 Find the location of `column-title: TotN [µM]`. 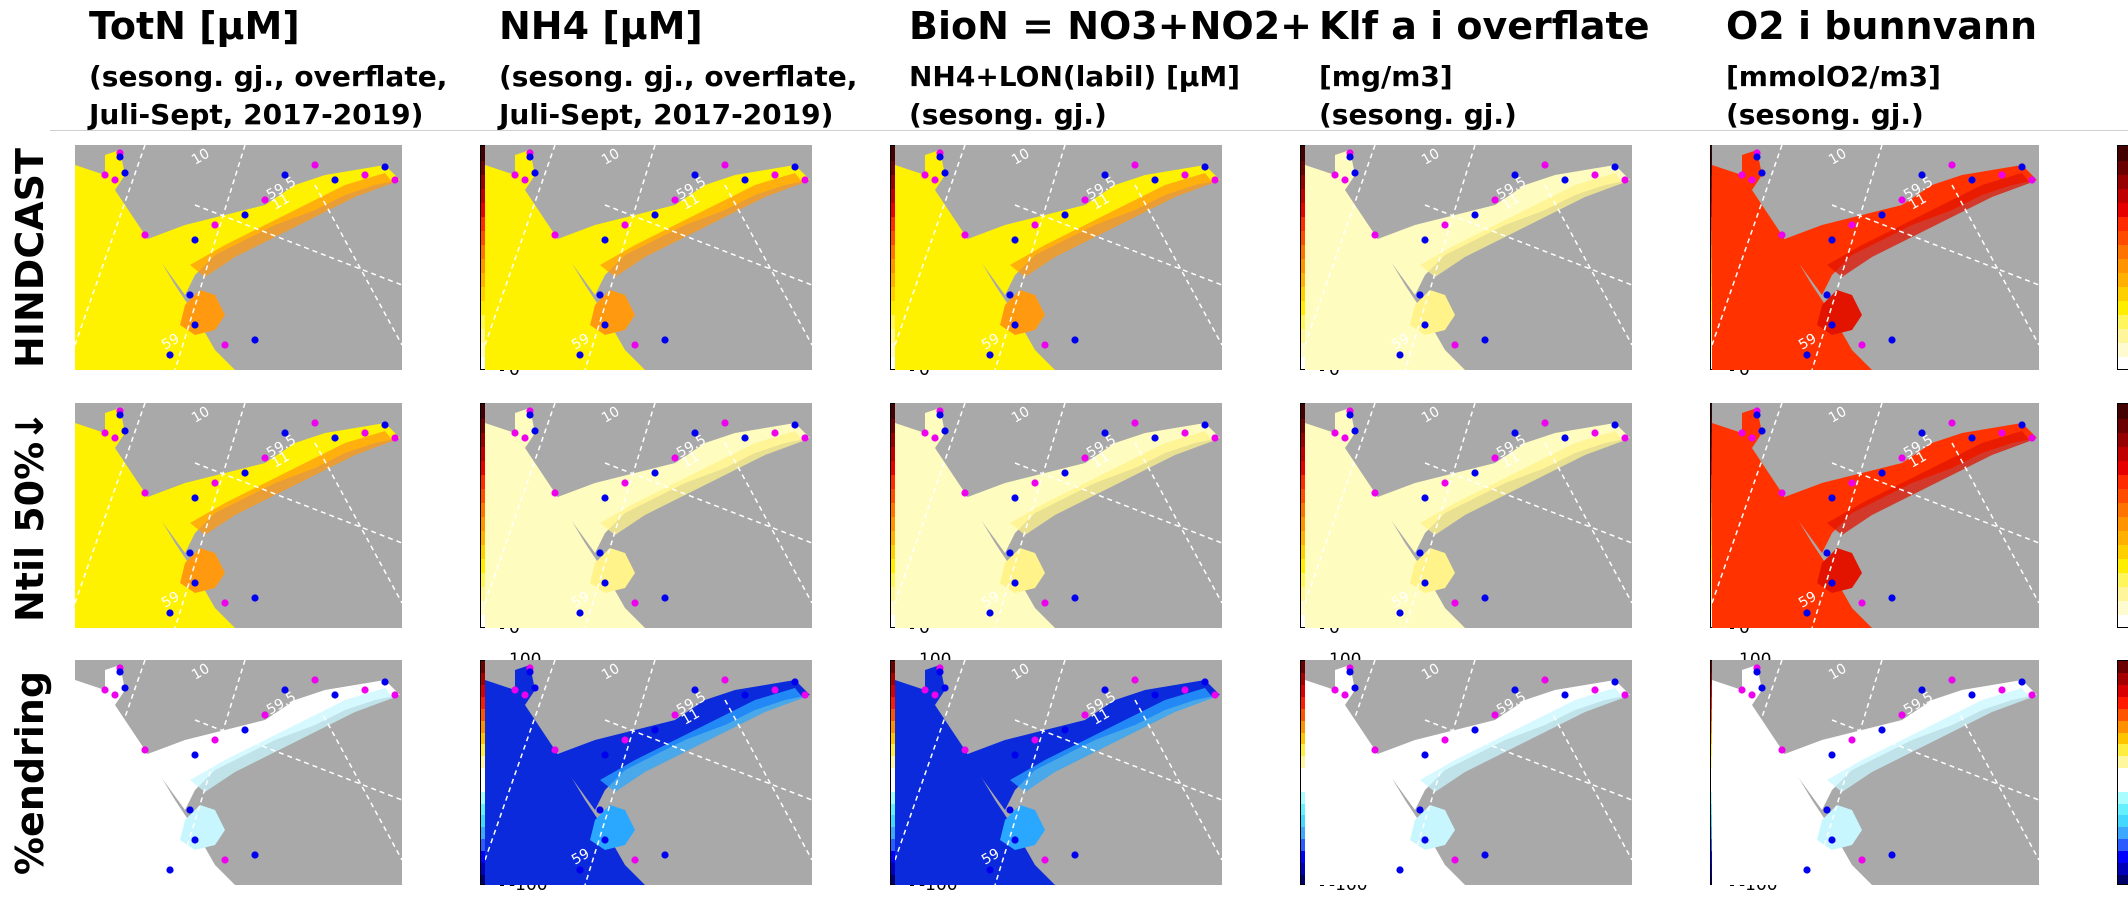

column-title: TotN [µM] is located at coordinates (194, 26).